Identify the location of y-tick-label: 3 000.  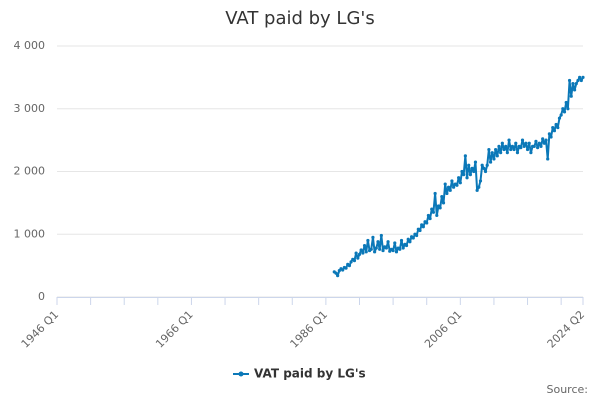
(30, 108).